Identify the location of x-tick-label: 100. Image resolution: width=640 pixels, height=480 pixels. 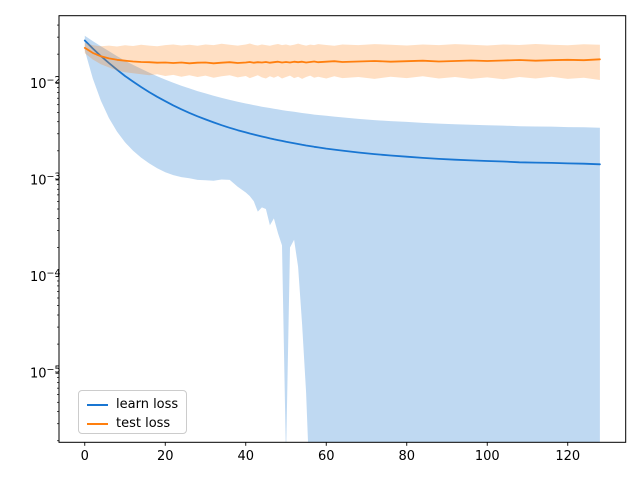
(487, 456).